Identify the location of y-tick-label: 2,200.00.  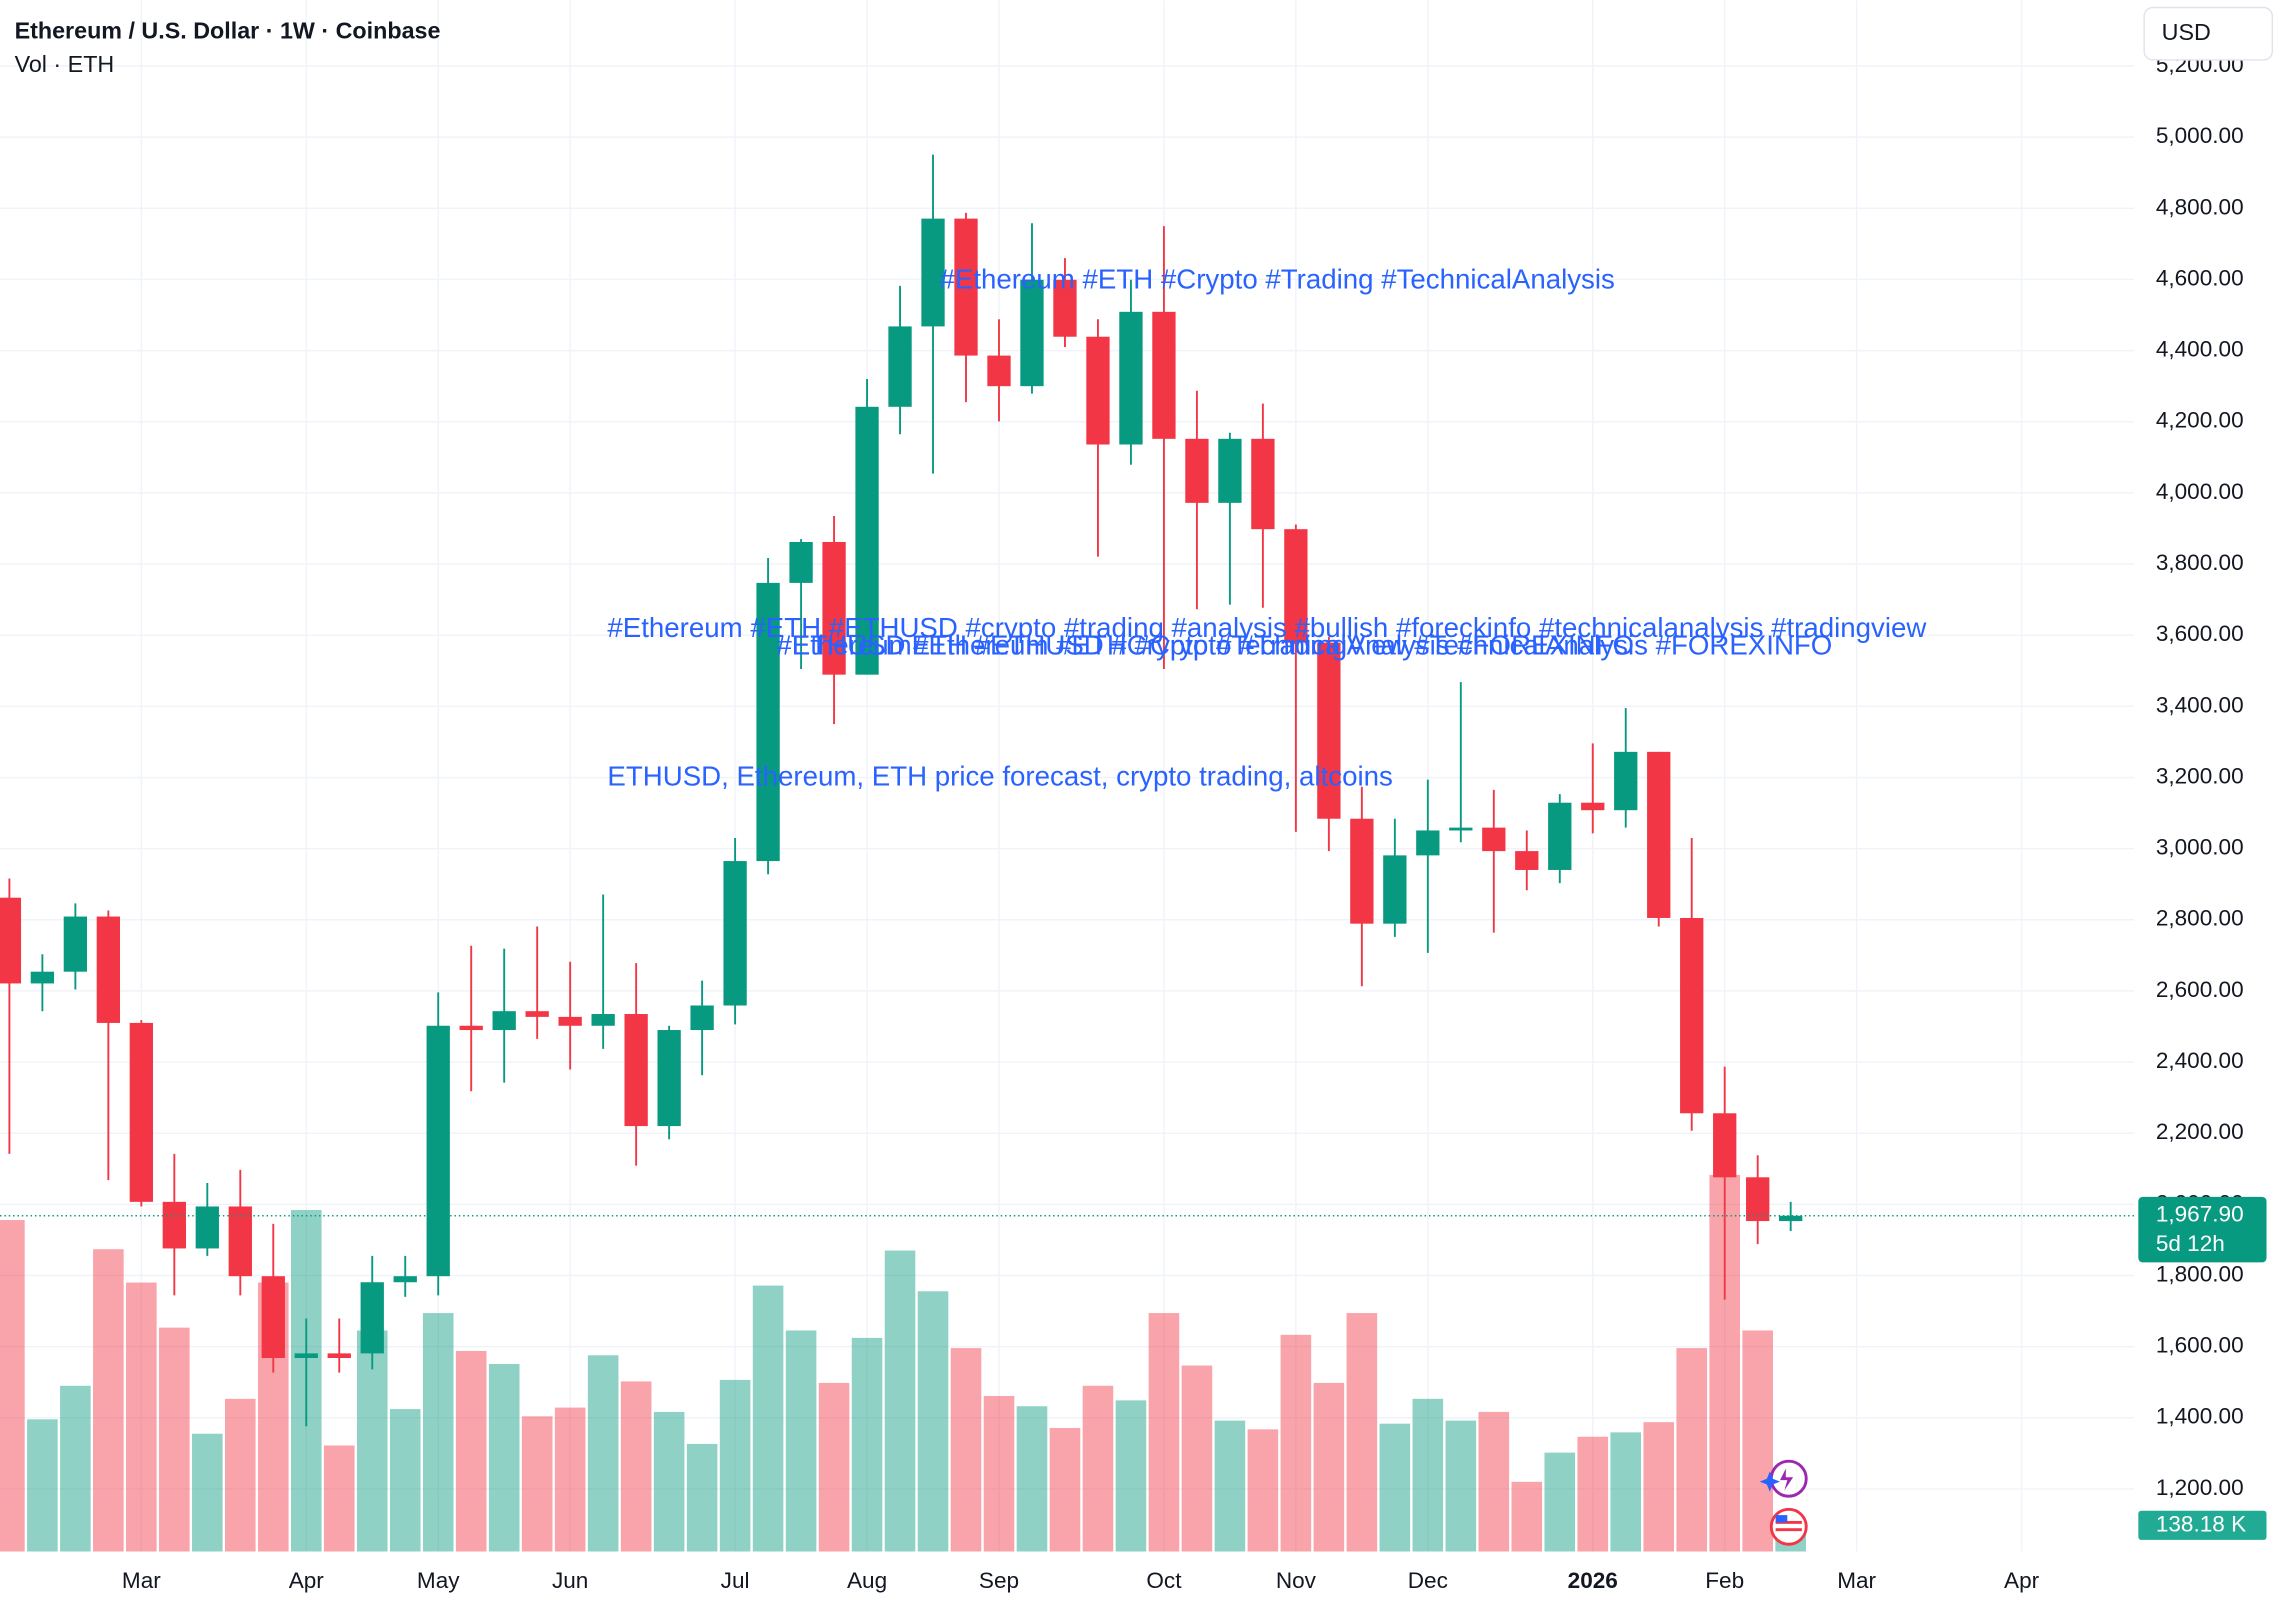
(2200, 1131).